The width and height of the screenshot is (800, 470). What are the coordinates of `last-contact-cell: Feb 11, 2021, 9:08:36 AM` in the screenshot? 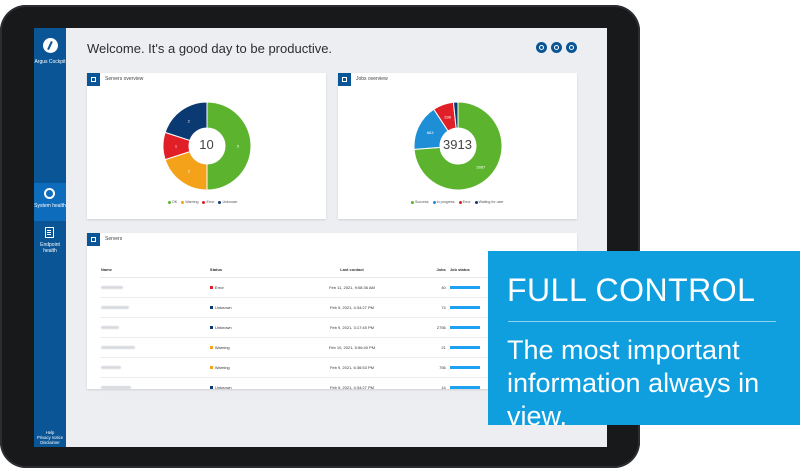 It's located at (352, 287).